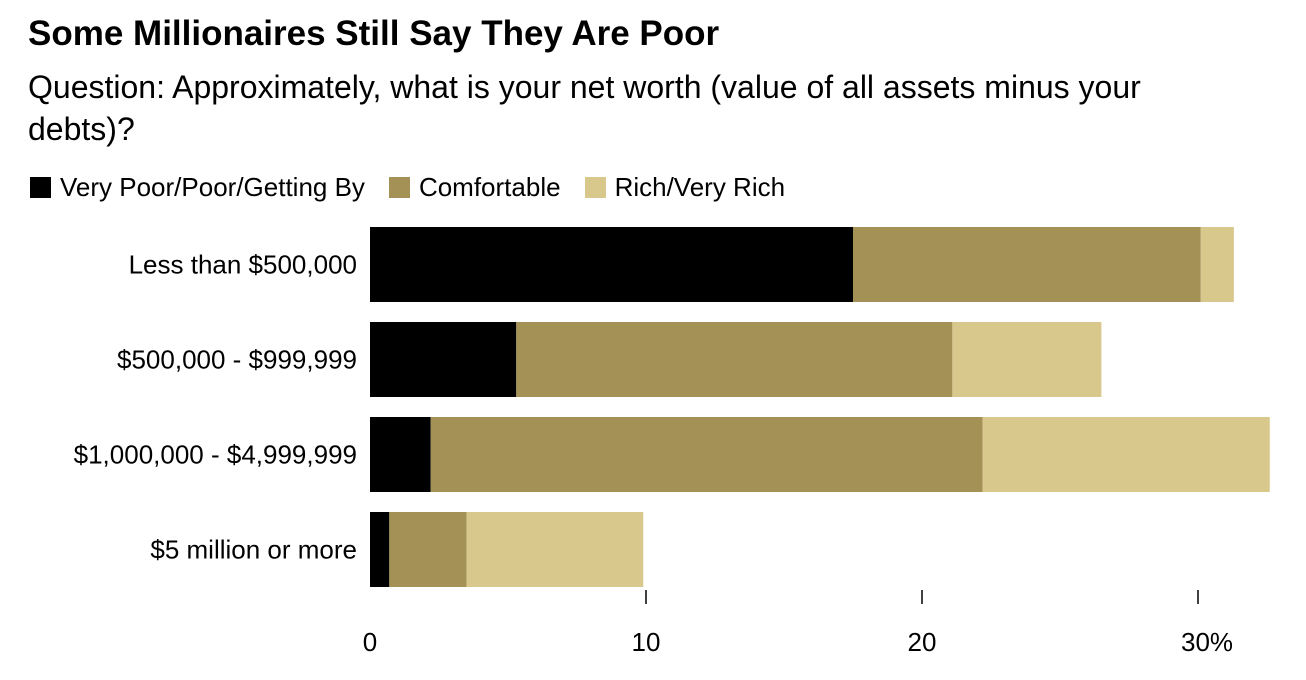 The height and width of the screenshot is (680, 1306). Describe the element at coordinates (237, 360) in the screenshot. I see `category-label-500-000-999-999: $500,000 - $999,999` at that location.